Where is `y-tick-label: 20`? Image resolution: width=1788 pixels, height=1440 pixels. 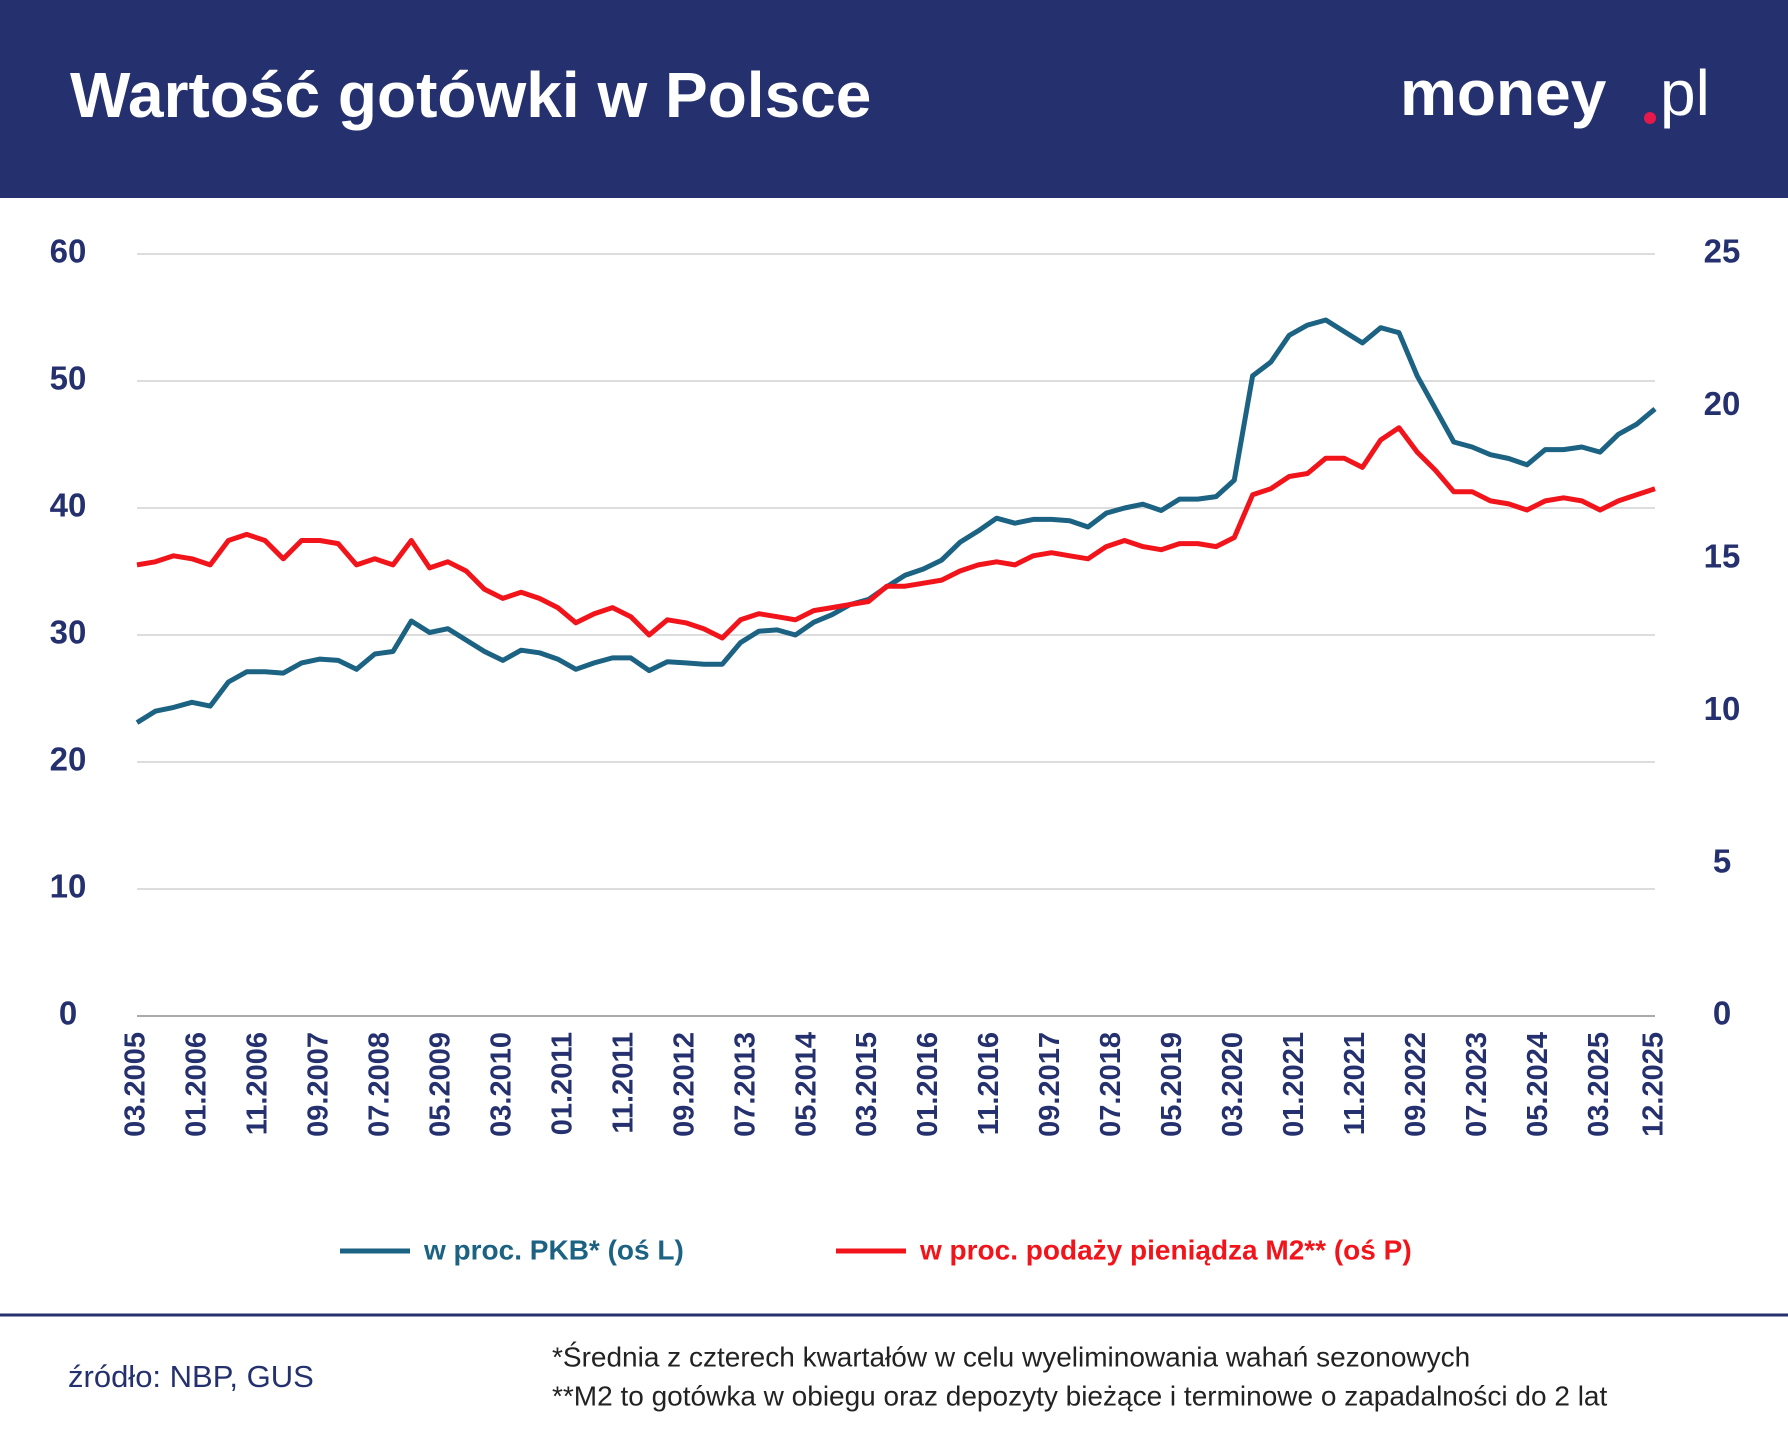
y-tick-label: 20 is located at coordinates (68, 759).